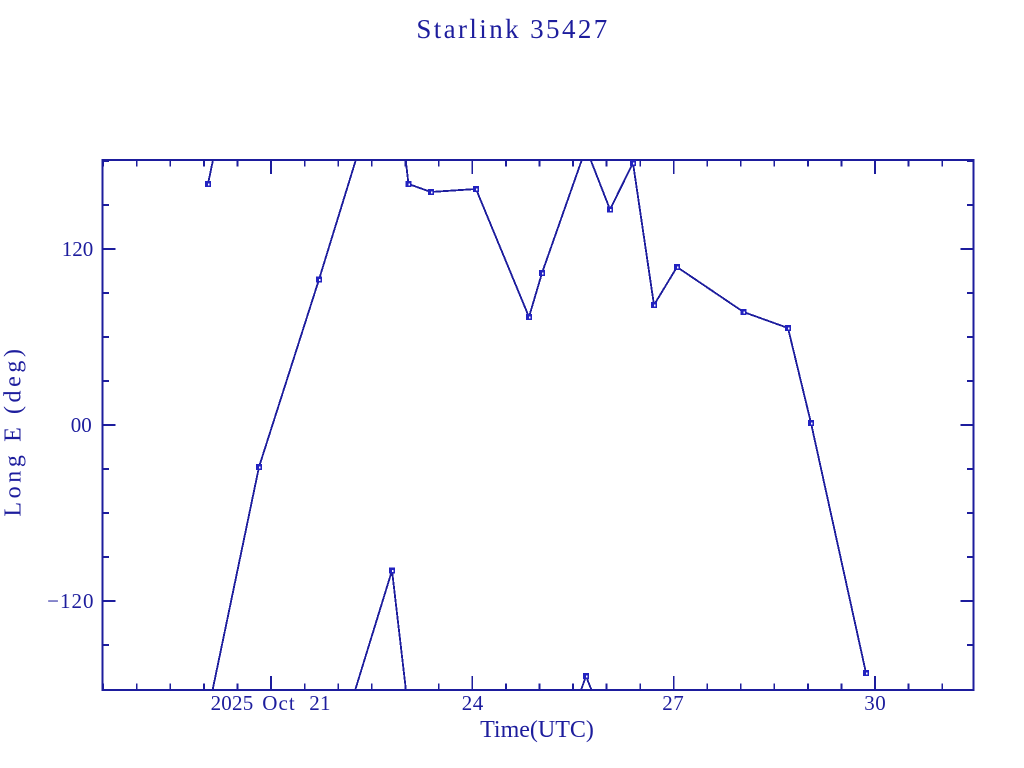  Describe the element at coordinates (512, 29) in the screenshot. I see `svg-text: Starlink 35427` at that location.